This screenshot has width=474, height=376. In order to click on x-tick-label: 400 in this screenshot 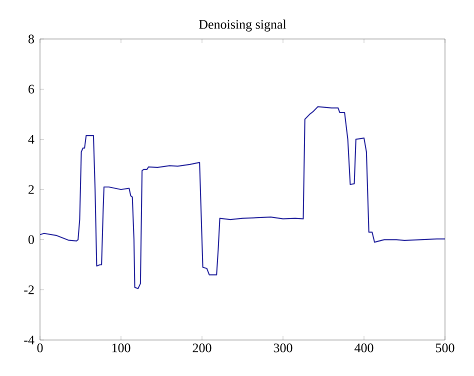, I will do `click(364, 348)`.